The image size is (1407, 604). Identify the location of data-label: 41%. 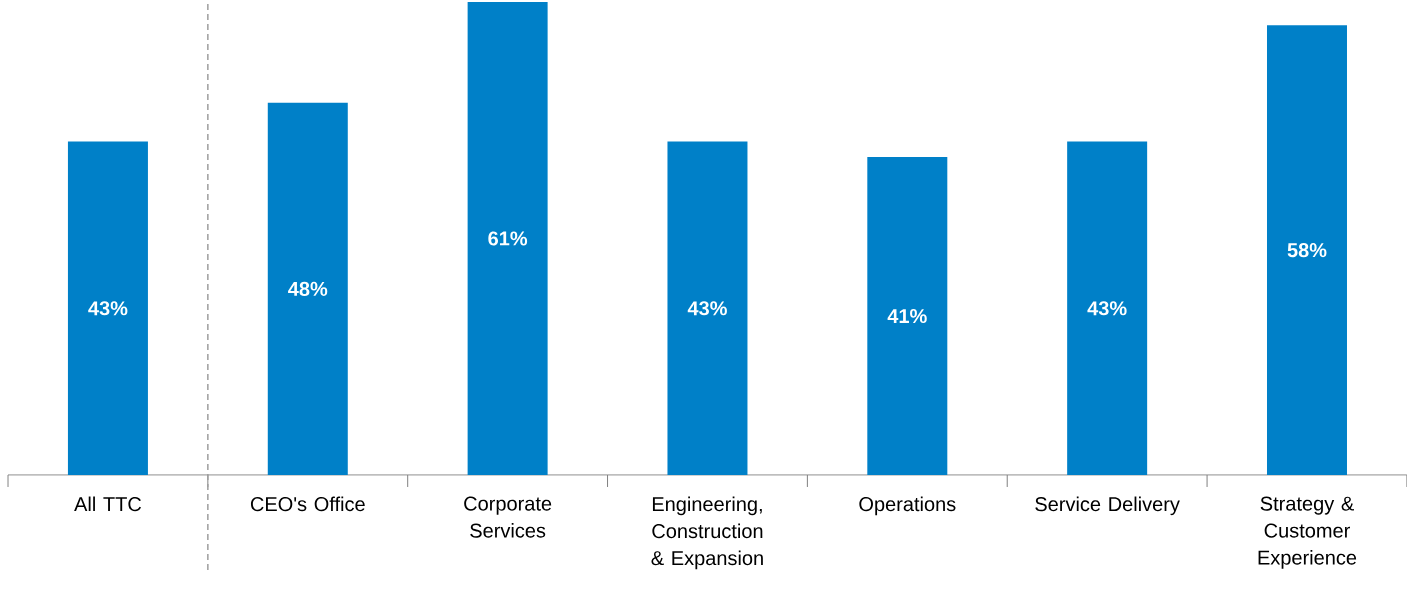
(907, 316).